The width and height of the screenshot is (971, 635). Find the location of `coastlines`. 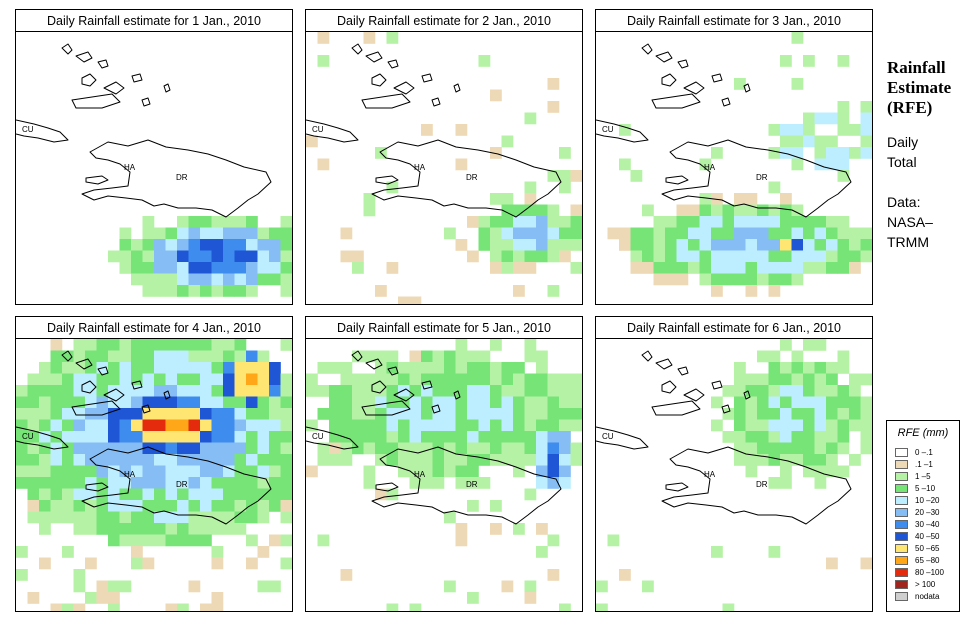

coastlines is located at coordinates (434, 130).